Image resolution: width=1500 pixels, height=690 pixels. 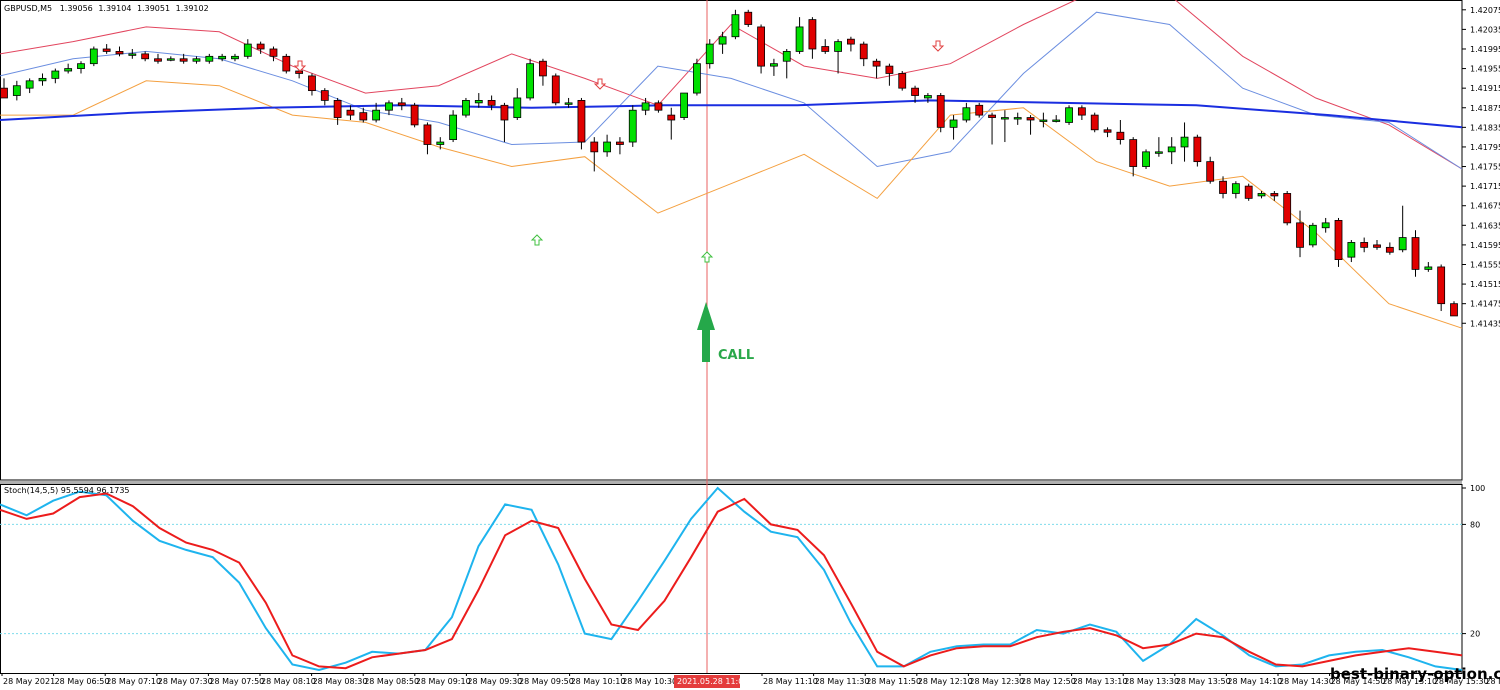 What do you see at coordinates (1475, 524) in the screenshot?
I see `stoch-tick-label: 80` at bounding box center [1475, 524].